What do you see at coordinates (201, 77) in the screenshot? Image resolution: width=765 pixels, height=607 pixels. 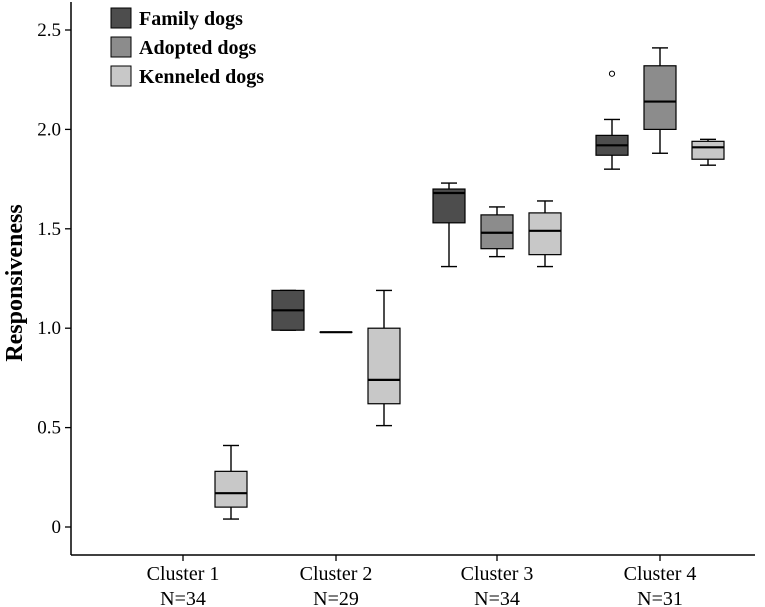 I see `legend-label: Kenneled dogs` at bounding box center [201, 77].